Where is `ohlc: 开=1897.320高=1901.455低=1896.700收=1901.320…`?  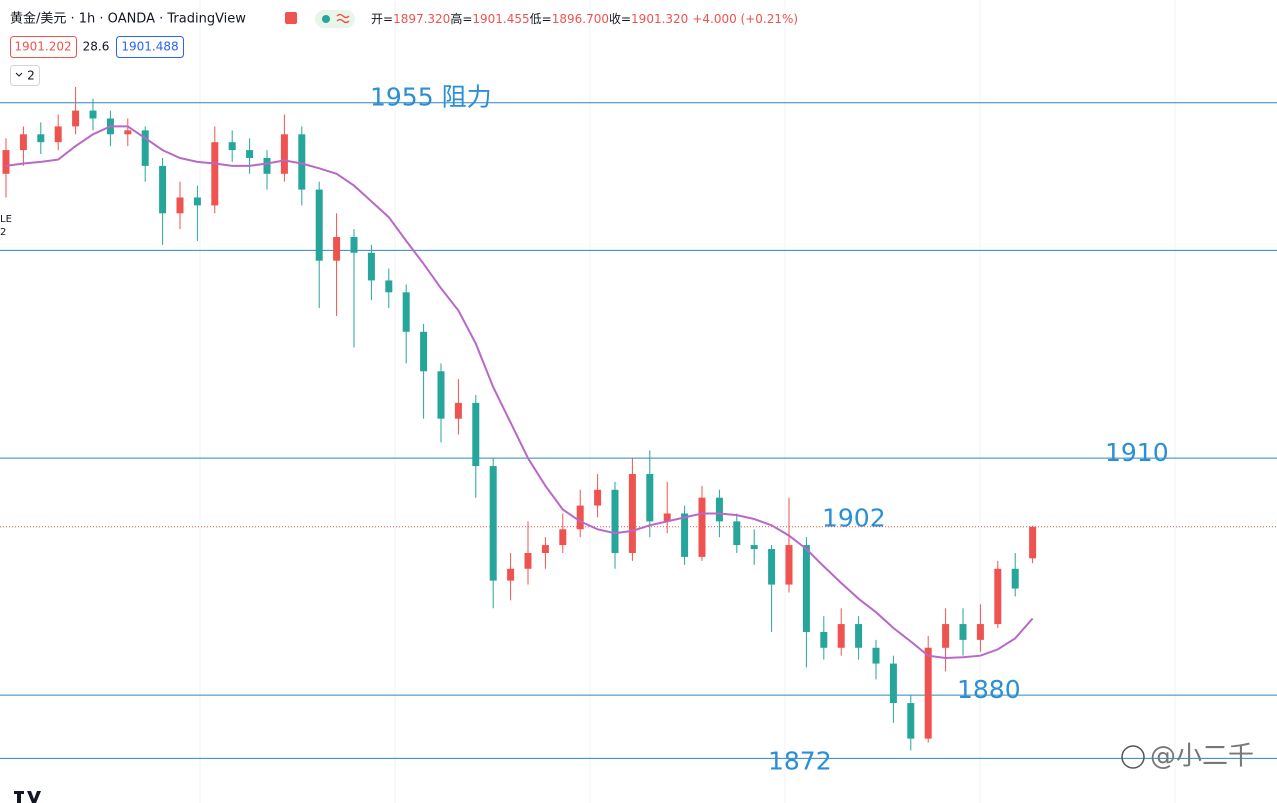 ohlc: 开=1897.320高=1901.455低=1896.700收=1901.320… is located at coordinates (584, 18).